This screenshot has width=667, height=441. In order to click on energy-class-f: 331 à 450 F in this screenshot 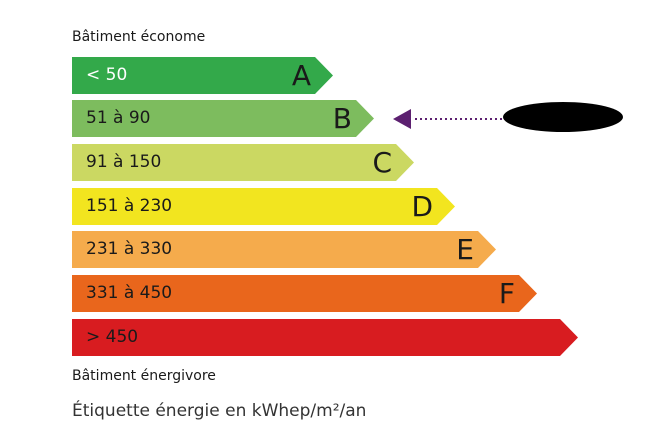, I will do `click(304, 293)`.